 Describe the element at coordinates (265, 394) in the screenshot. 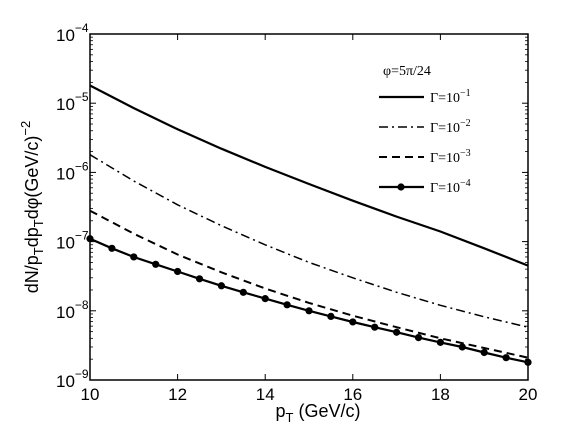

I see `x-tick-label: 14` at that location.